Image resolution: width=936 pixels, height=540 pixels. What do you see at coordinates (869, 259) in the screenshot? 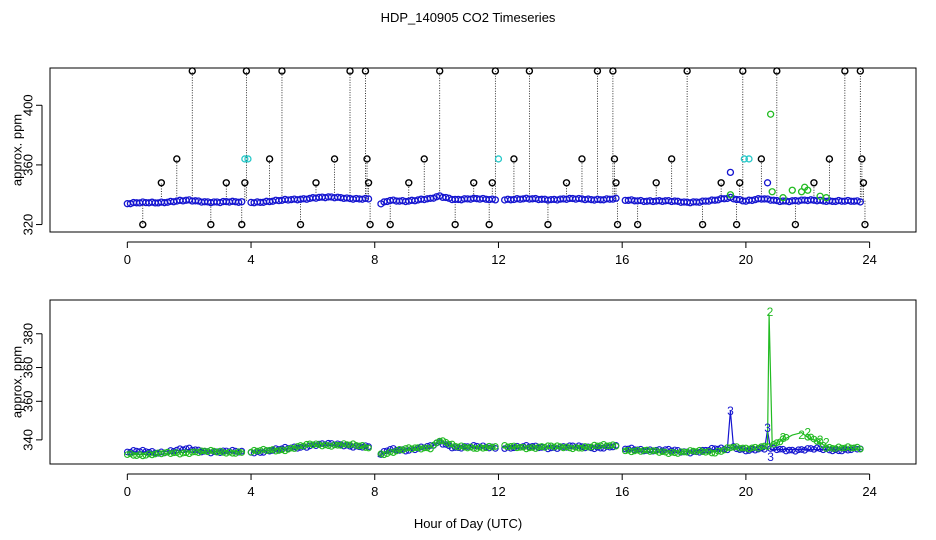
I see `x-tick-label: 24` at bounding box center [869, 259].